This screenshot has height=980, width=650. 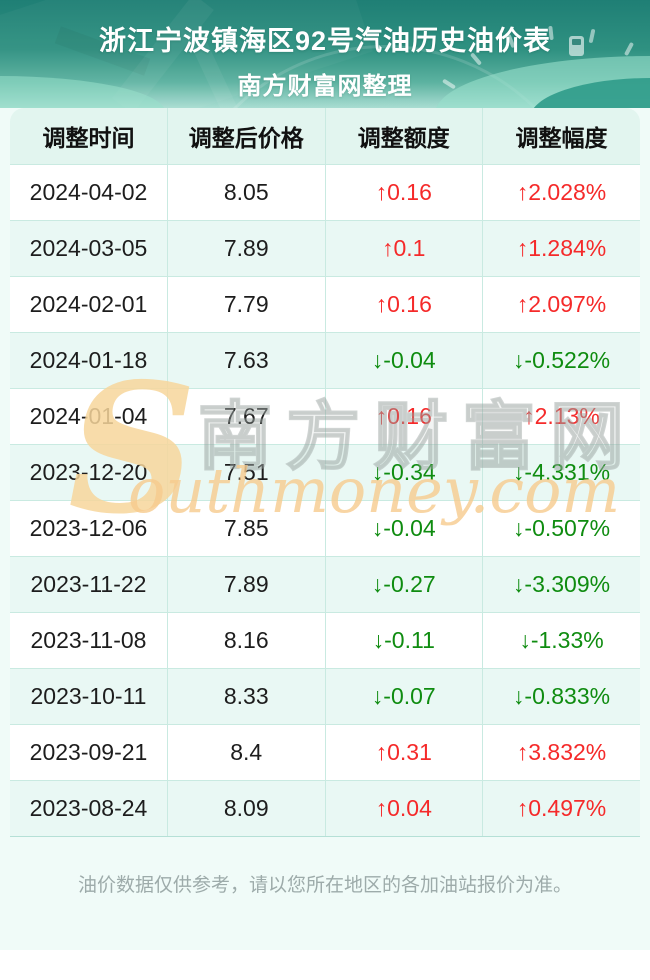 I want to click on table-row: 2024-01-18 7.63 ↓-0.04 ↓-0.522%, so click(x=325, y=359).